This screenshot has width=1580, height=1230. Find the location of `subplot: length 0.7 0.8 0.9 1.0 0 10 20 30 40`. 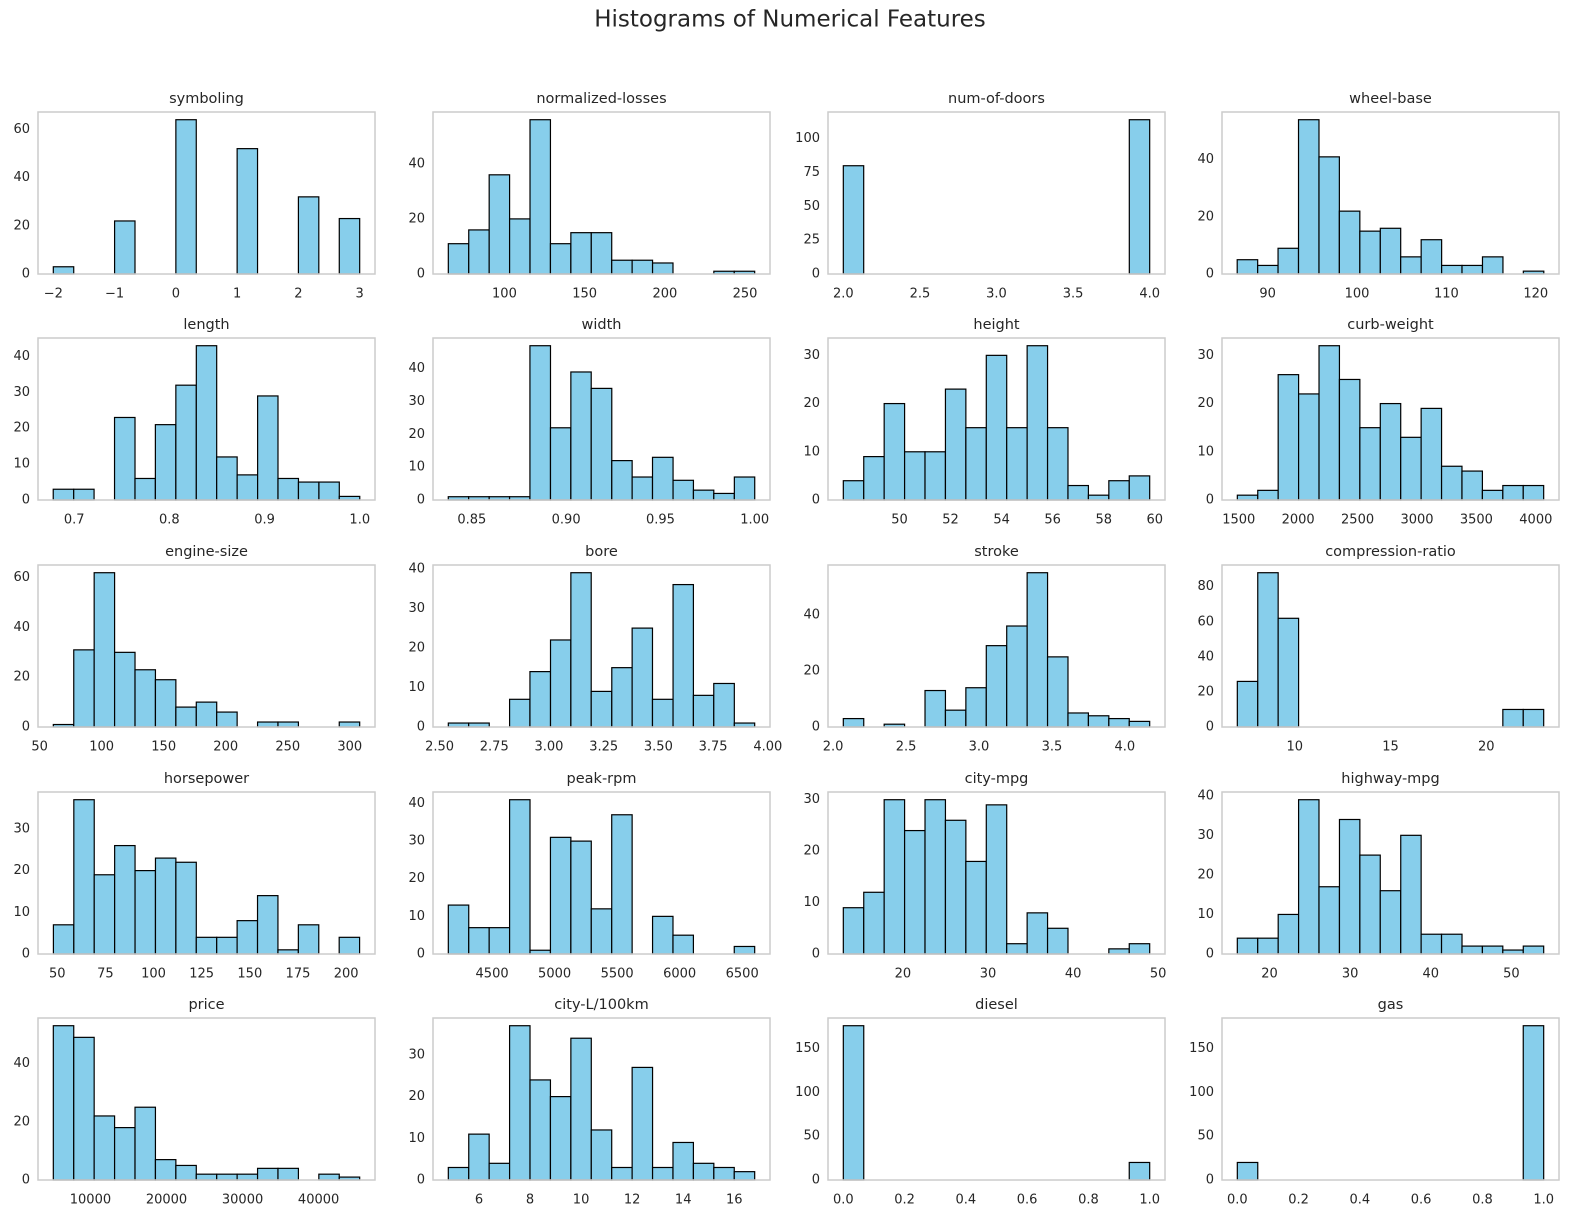

subplot: length 0.7 0.8 0.9 1.0 0 10 20 30 40 is located at coordinates (194, 422).